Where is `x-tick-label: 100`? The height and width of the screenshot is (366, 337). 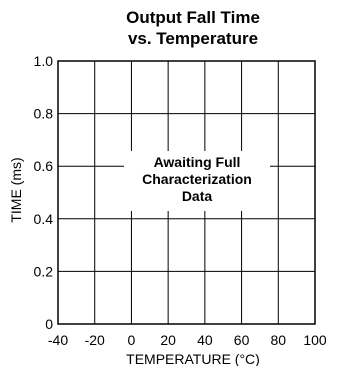
x-tick-label: 100 is located at coordinates (315, 340).